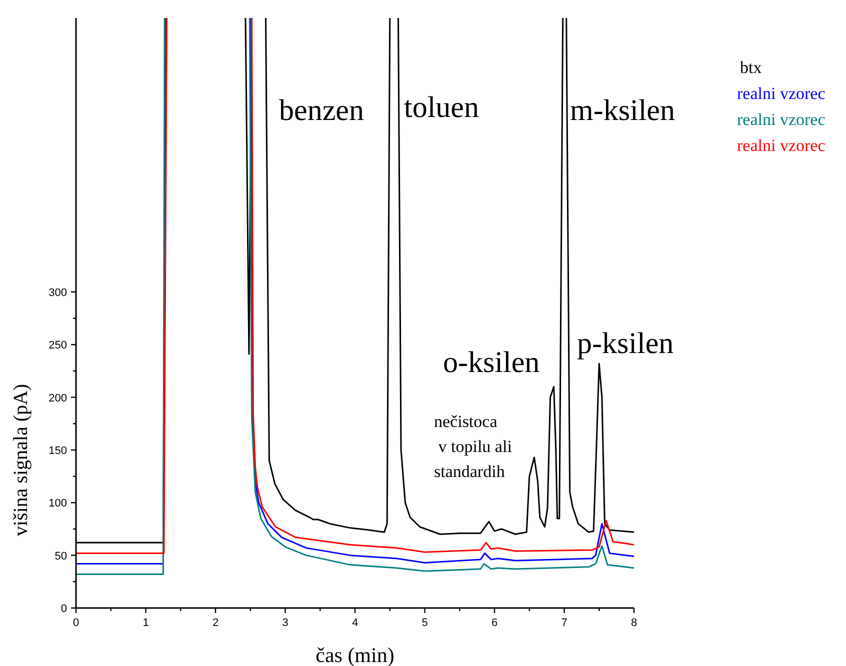 This screenshot has height=666, width=846. What do you see at coordinates (57, 398) in the screenshot?
I see `y-tick-label: 200` at bounding box center [57, 398].